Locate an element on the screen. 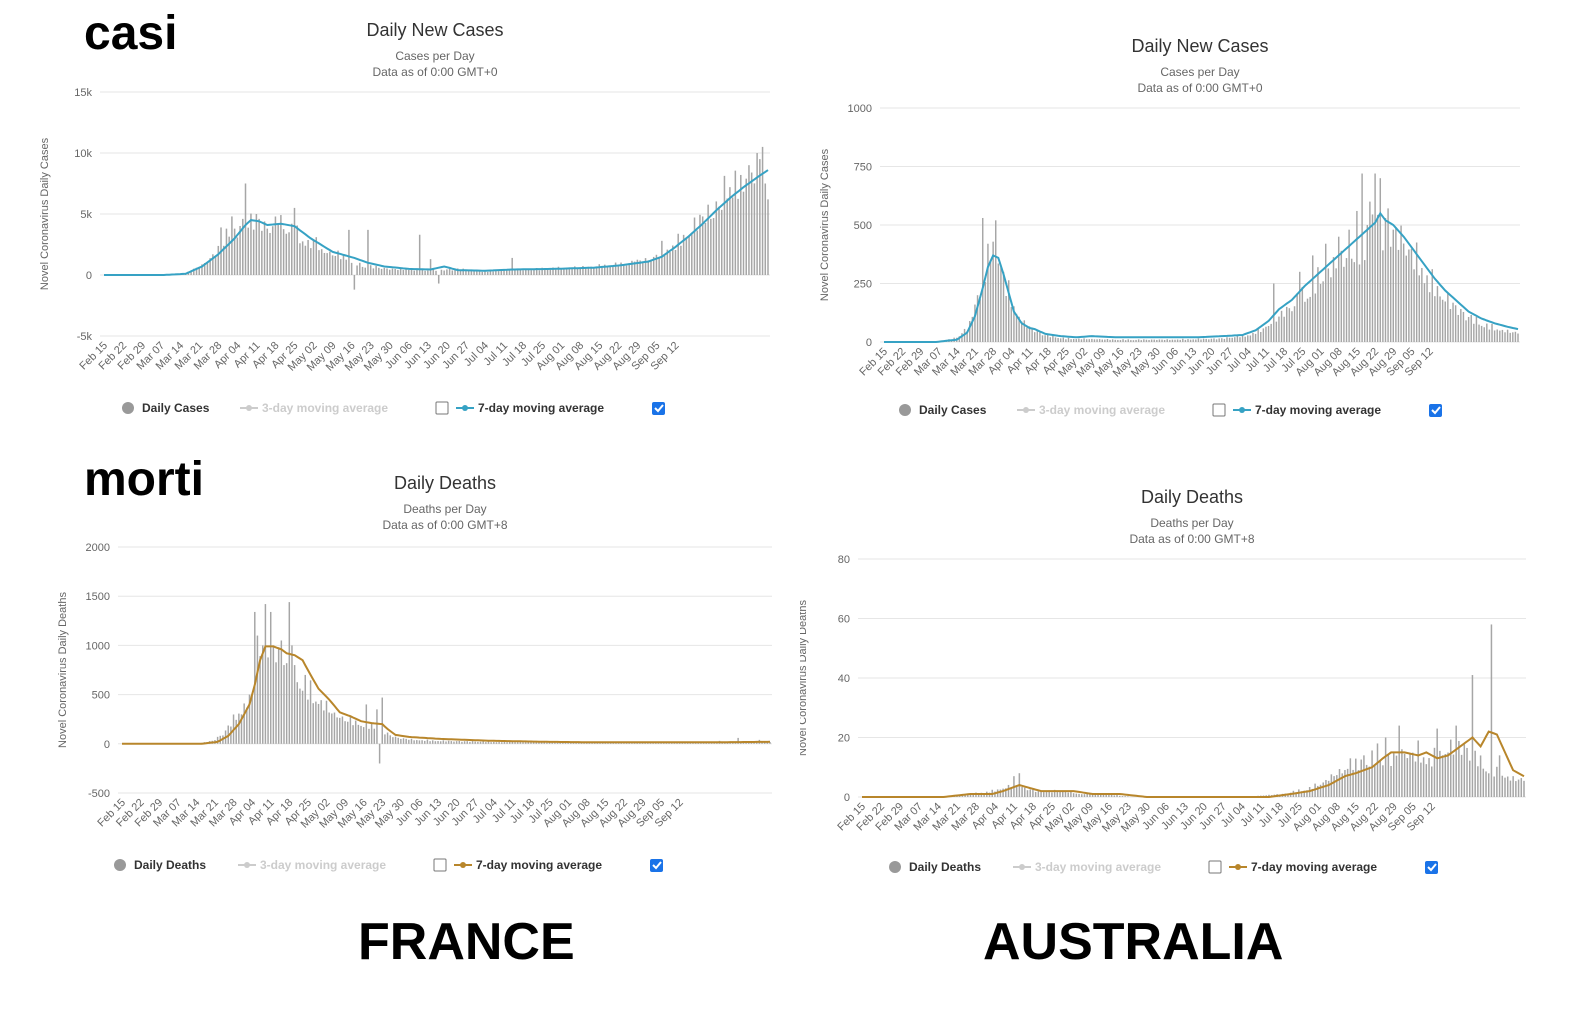 This screenshot has width=1596, height=1032. y-tick-label: 80 is located at coordinates (844, 560).